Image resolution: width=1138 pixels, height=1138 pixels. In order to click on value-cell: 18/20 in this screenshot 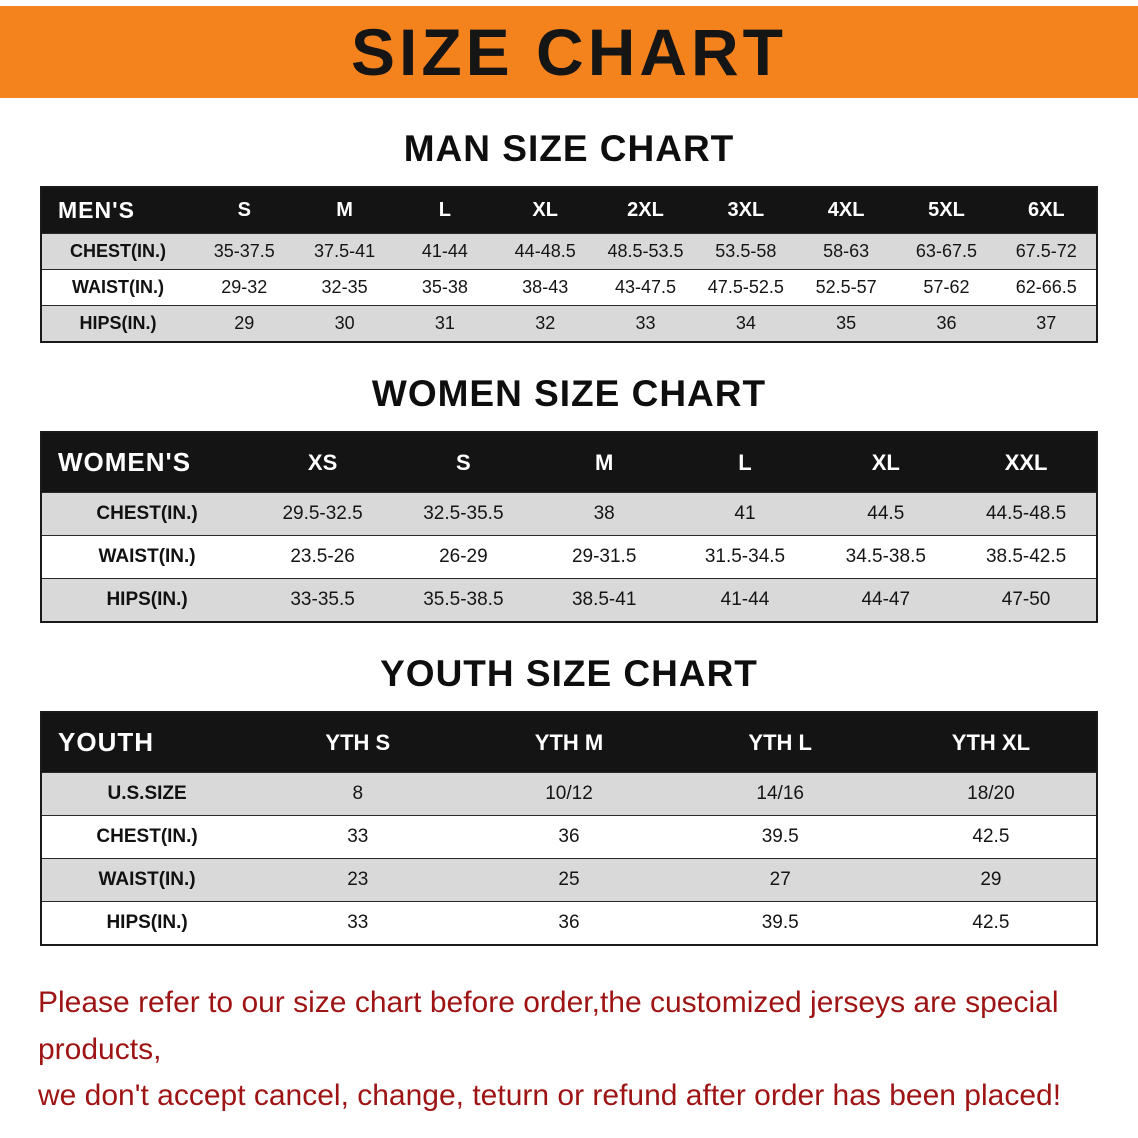, I will do `click(991, 793)`.